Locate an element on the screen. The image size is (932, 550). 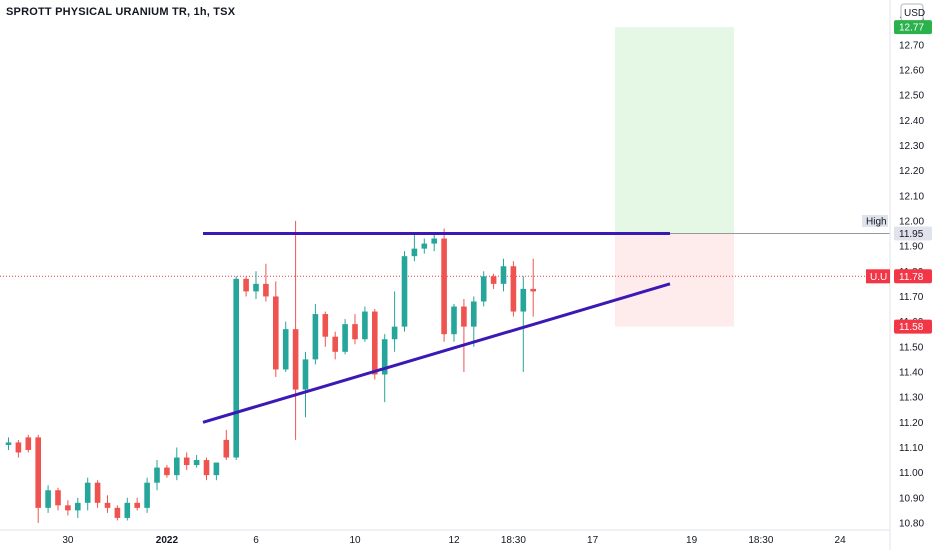
high-label: High is located at coordinates (876, 221).